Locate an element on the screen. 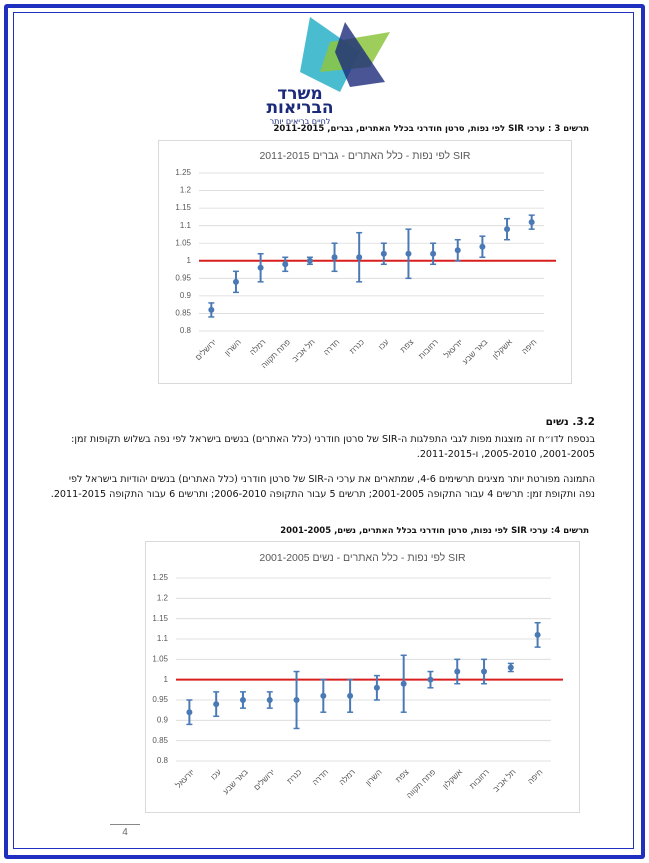  logo-title: משרד is located at coordinates (300, 94).